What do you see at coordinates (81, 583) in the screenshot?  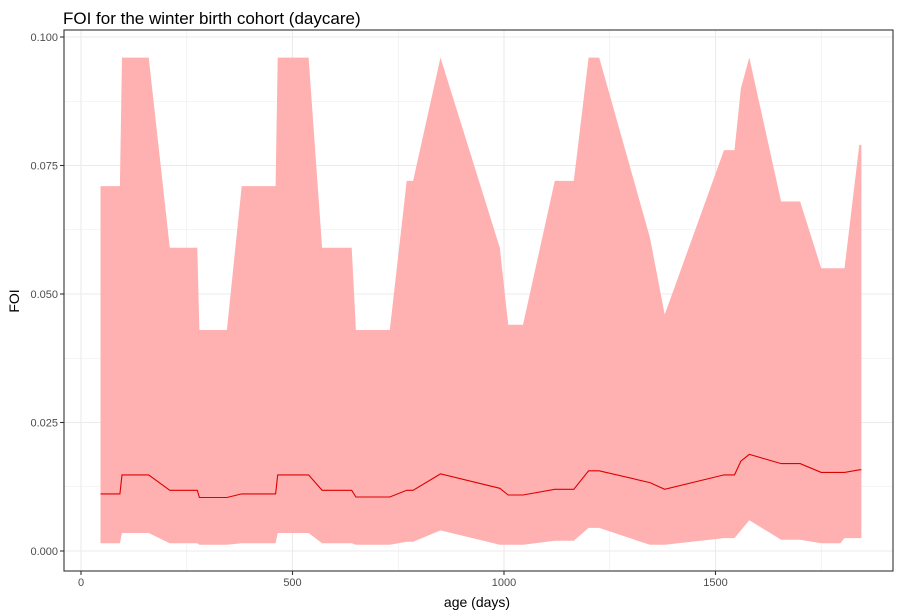 I see `x-tick-label: 0` at bounding box center [81, 583].